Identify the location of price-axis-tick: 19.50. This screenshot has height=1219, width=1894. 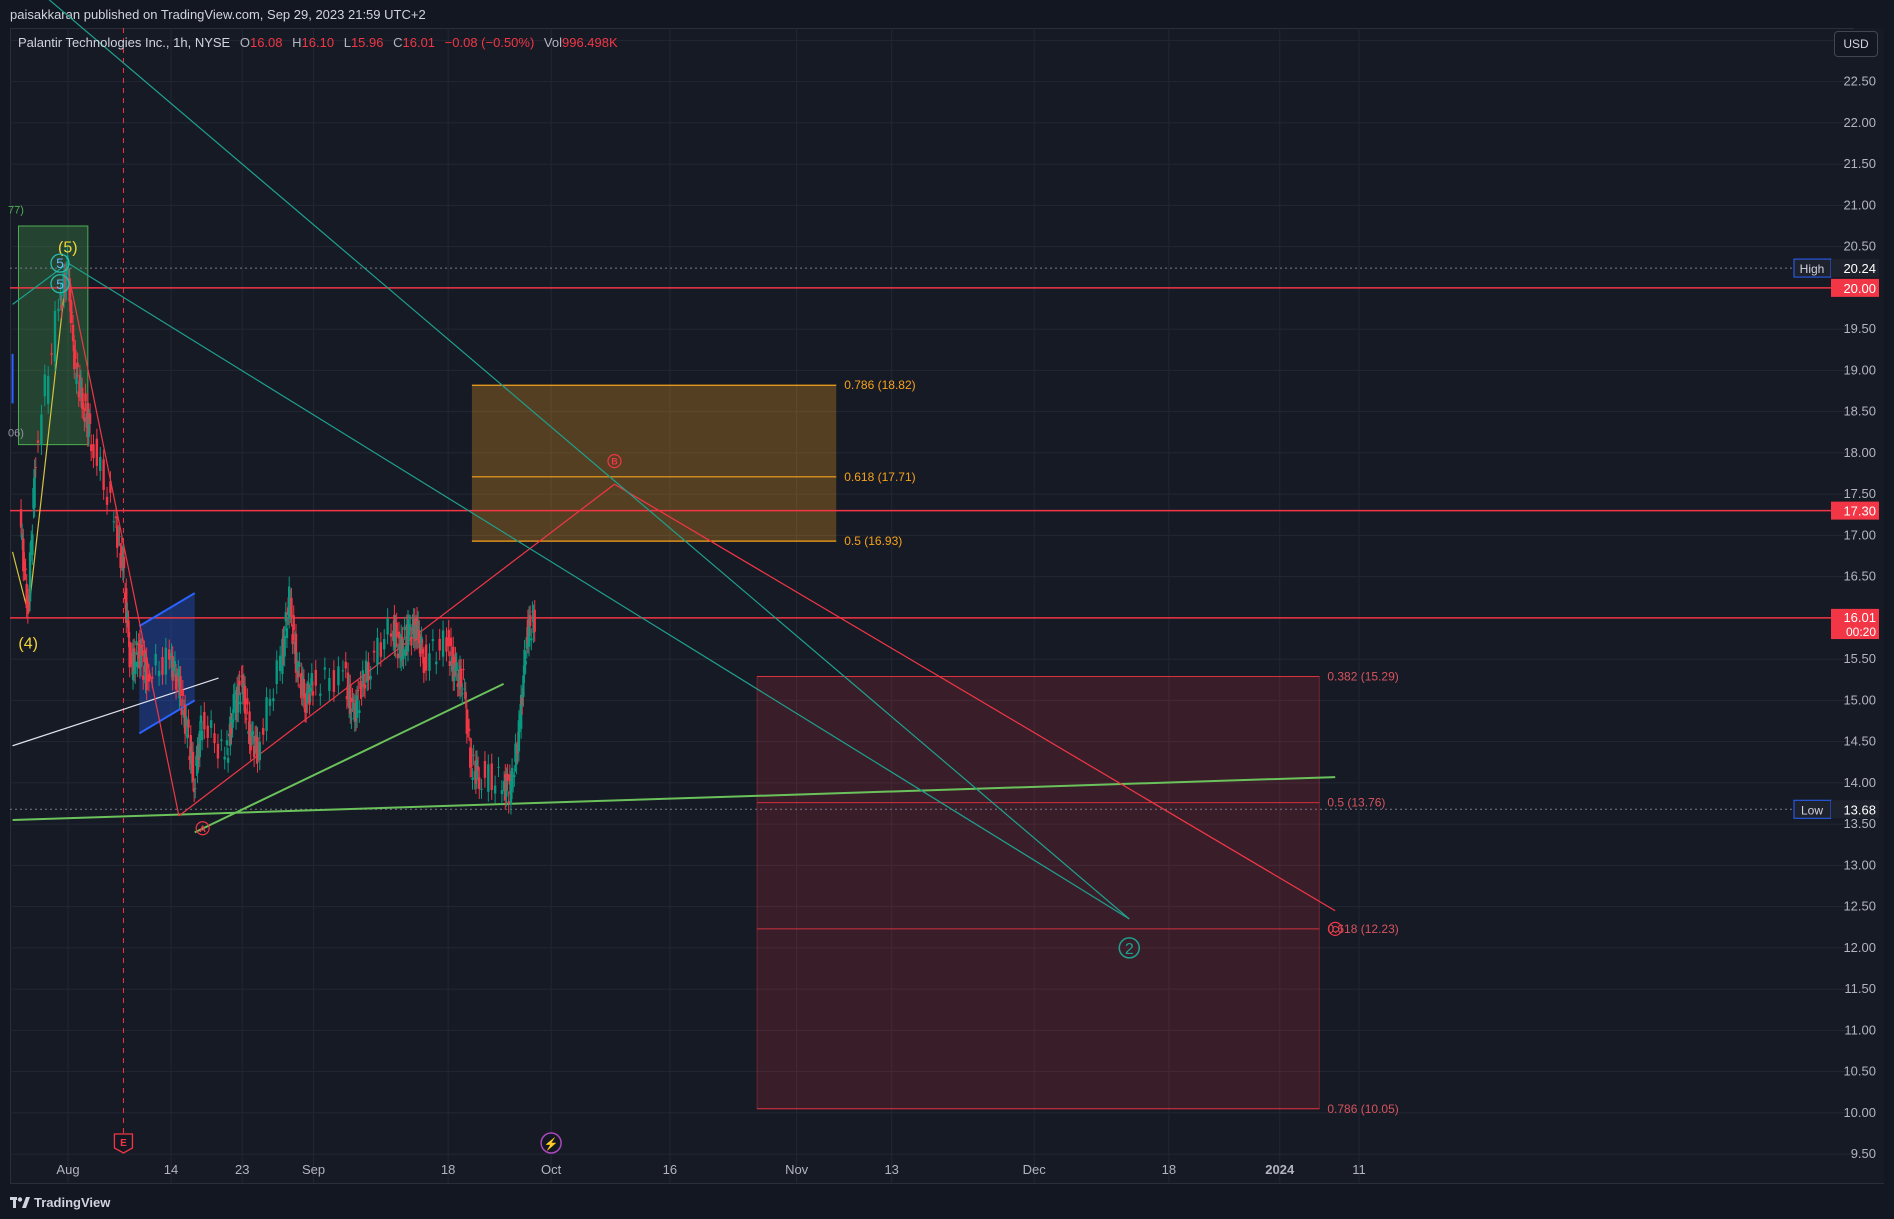
(1859, 328).